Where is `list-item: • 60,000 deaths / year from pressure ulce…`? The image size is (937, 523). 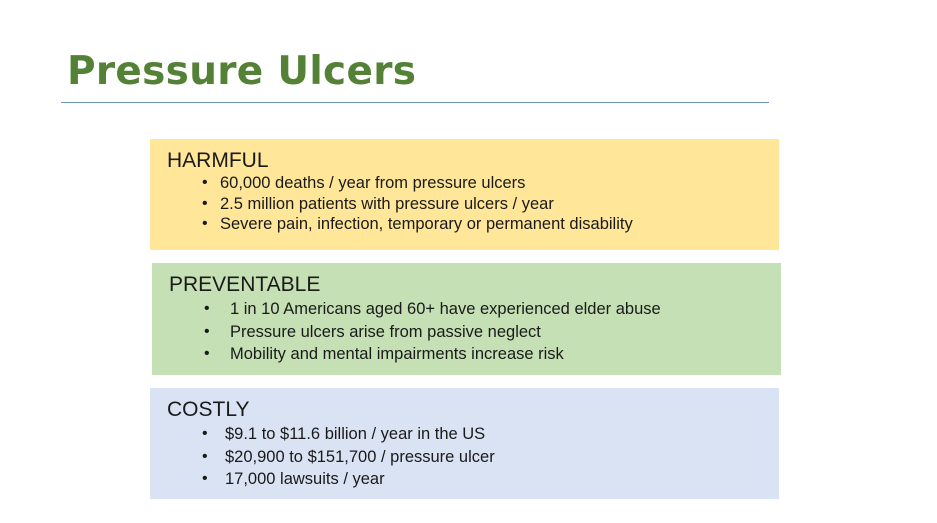
list-item: • 60,000 deaths / year from pressure ulce… is located at coordinates (473, 183).